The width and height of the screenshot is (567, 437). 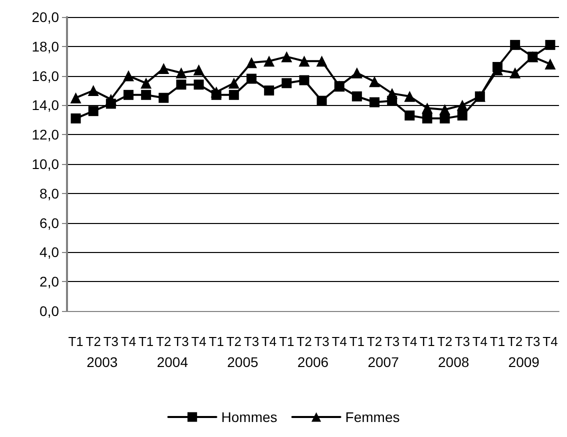 What do you see at coordinates (50, 282) in the screenshot?
I see `y-tick-label: 2,0` at bounding box center [50, 282].